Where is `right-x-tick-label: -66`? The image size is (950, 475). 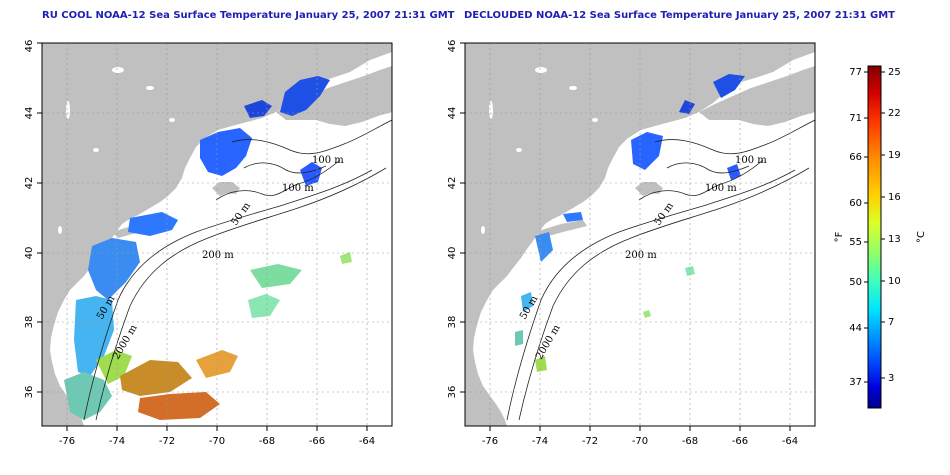 right-x-tick-label: -66 is located at coordinates (740, 441).